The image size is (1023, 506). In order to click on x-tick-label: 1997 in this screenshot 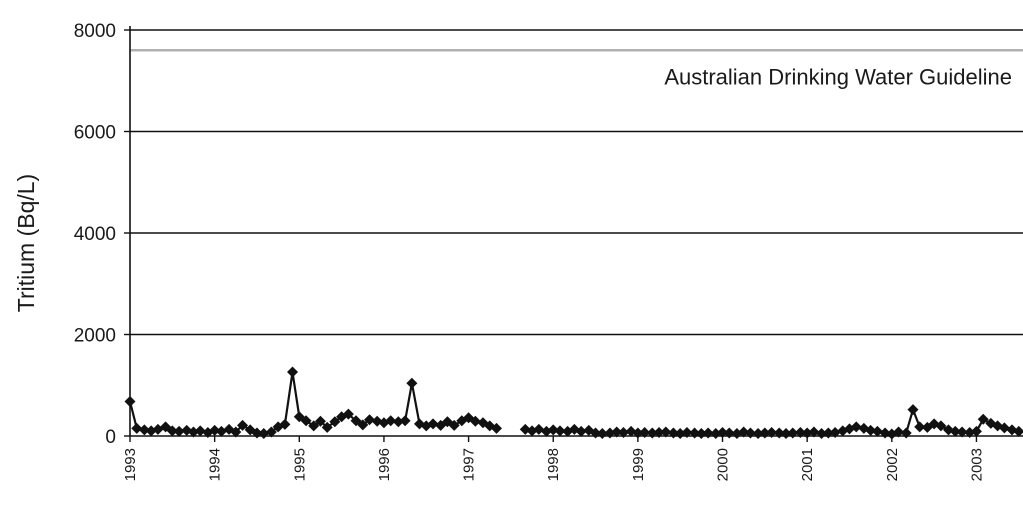, I will do `click(469, 464)`.